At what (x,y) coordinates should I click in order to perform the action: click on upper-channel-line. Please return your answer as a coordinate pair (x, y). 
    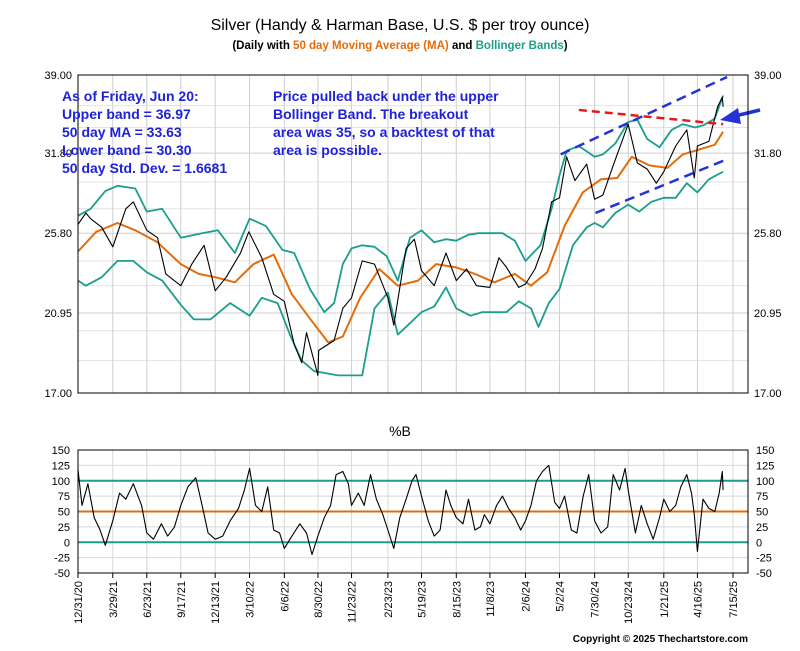
    Looking at the image, I should click on (644, 115).